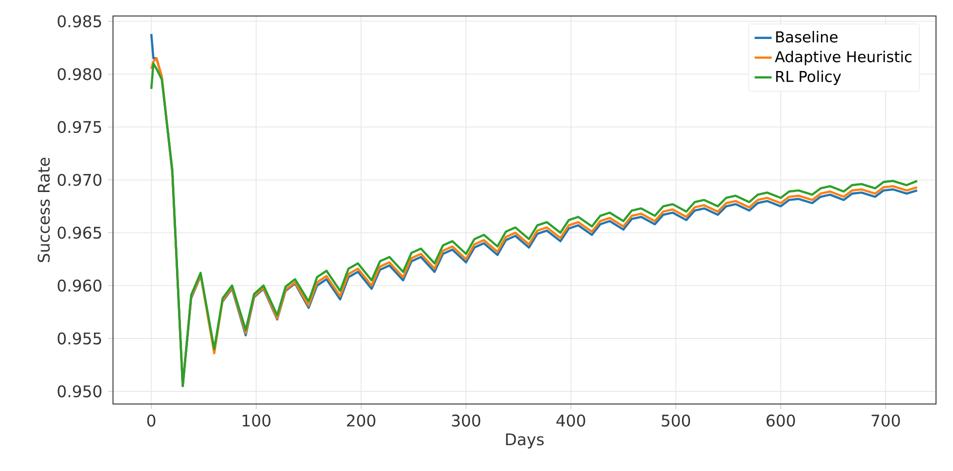  Describe the element at coordinates (80, 180) in the screenshot. I see `y-tick-label: 0.970` at that location.